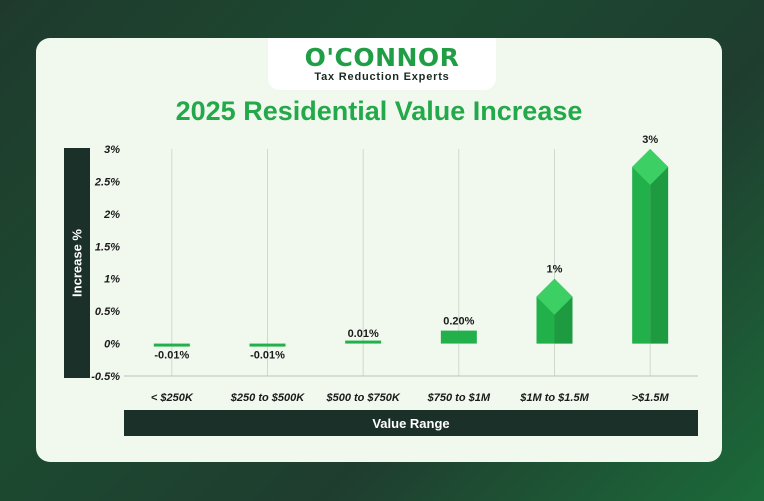 The height and width of the screenshot is (501, 764). I want to click on y-tick-label: 1.5%, so click(107, 247).